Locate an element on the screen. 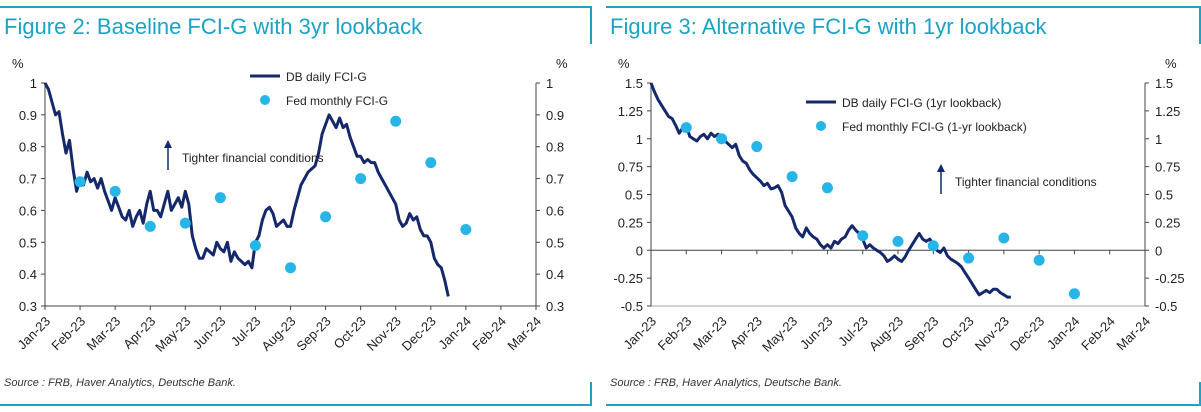 The width and height of the screenshot is (1201, 412). y-tick-label-right: -0.5 is located at coordinates (1166, 306).